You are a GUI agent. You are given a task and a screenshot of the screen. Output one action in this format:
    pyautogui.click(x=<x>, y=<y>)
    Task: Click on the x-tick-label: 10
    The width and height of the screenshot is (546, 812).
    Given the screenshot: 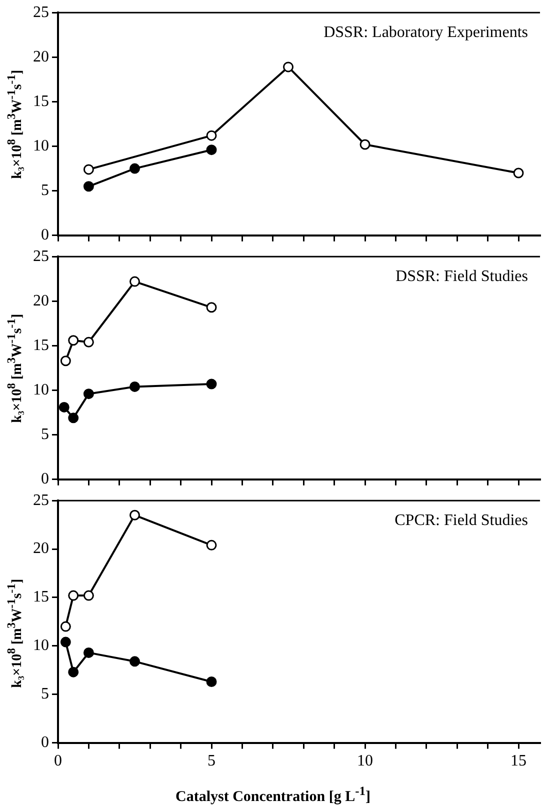 What is the action you would take?
    pyautogui.click(x=365, y=761)
    